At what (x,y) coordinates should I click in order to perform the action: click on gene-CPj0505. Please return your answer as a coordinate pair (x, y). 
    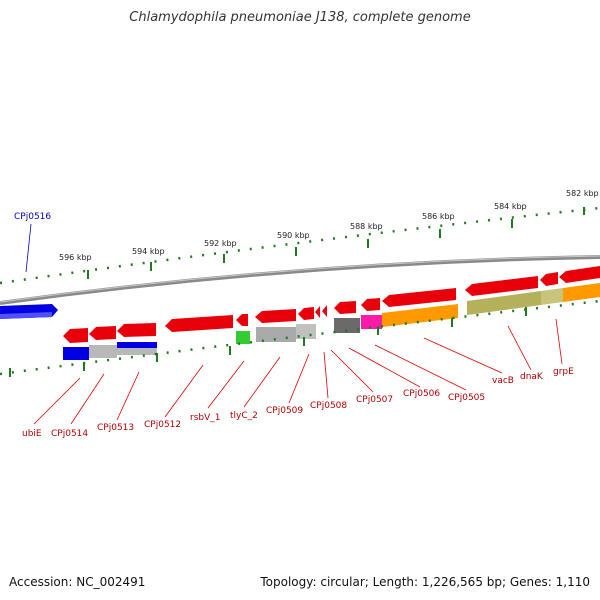
    Looking at the image, I should click on (419, 297).